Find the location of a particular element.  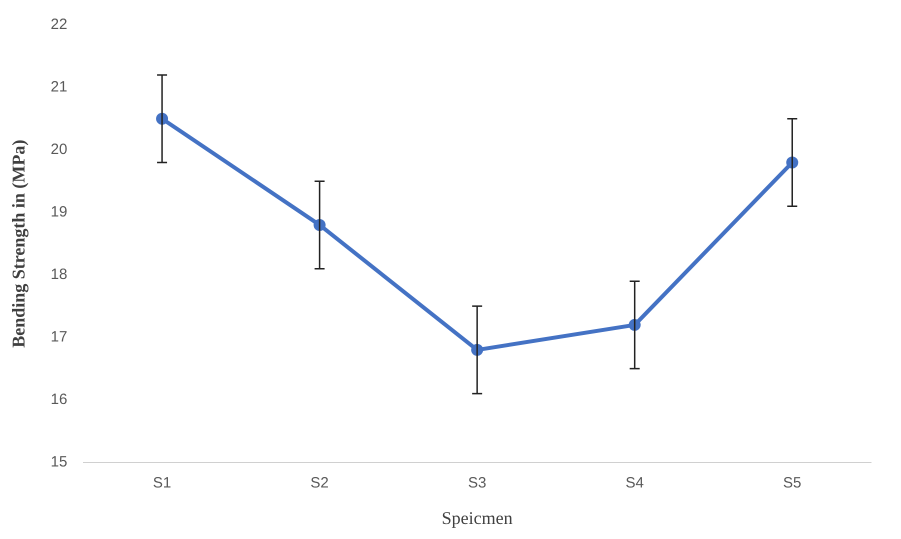

y-tick-label: 19 is located at coordinates (59, 212).